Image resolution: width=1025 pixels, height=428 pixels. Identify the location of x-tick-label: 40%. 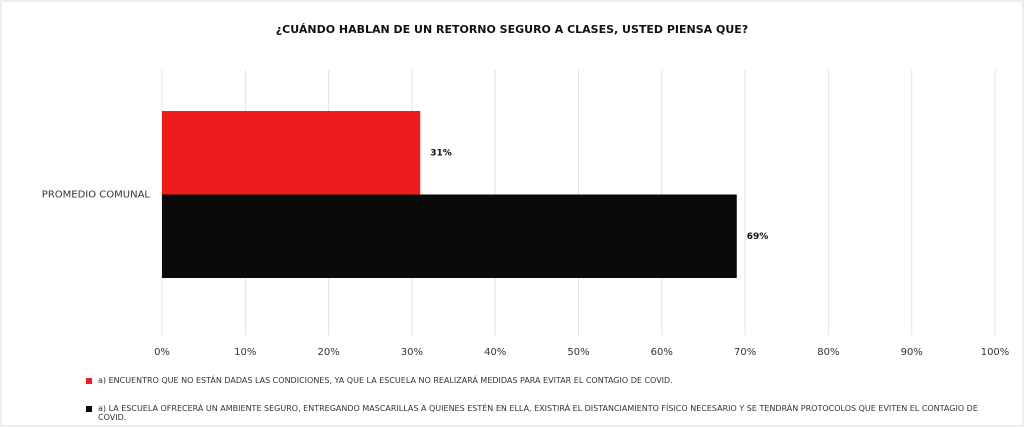
(495, 352).